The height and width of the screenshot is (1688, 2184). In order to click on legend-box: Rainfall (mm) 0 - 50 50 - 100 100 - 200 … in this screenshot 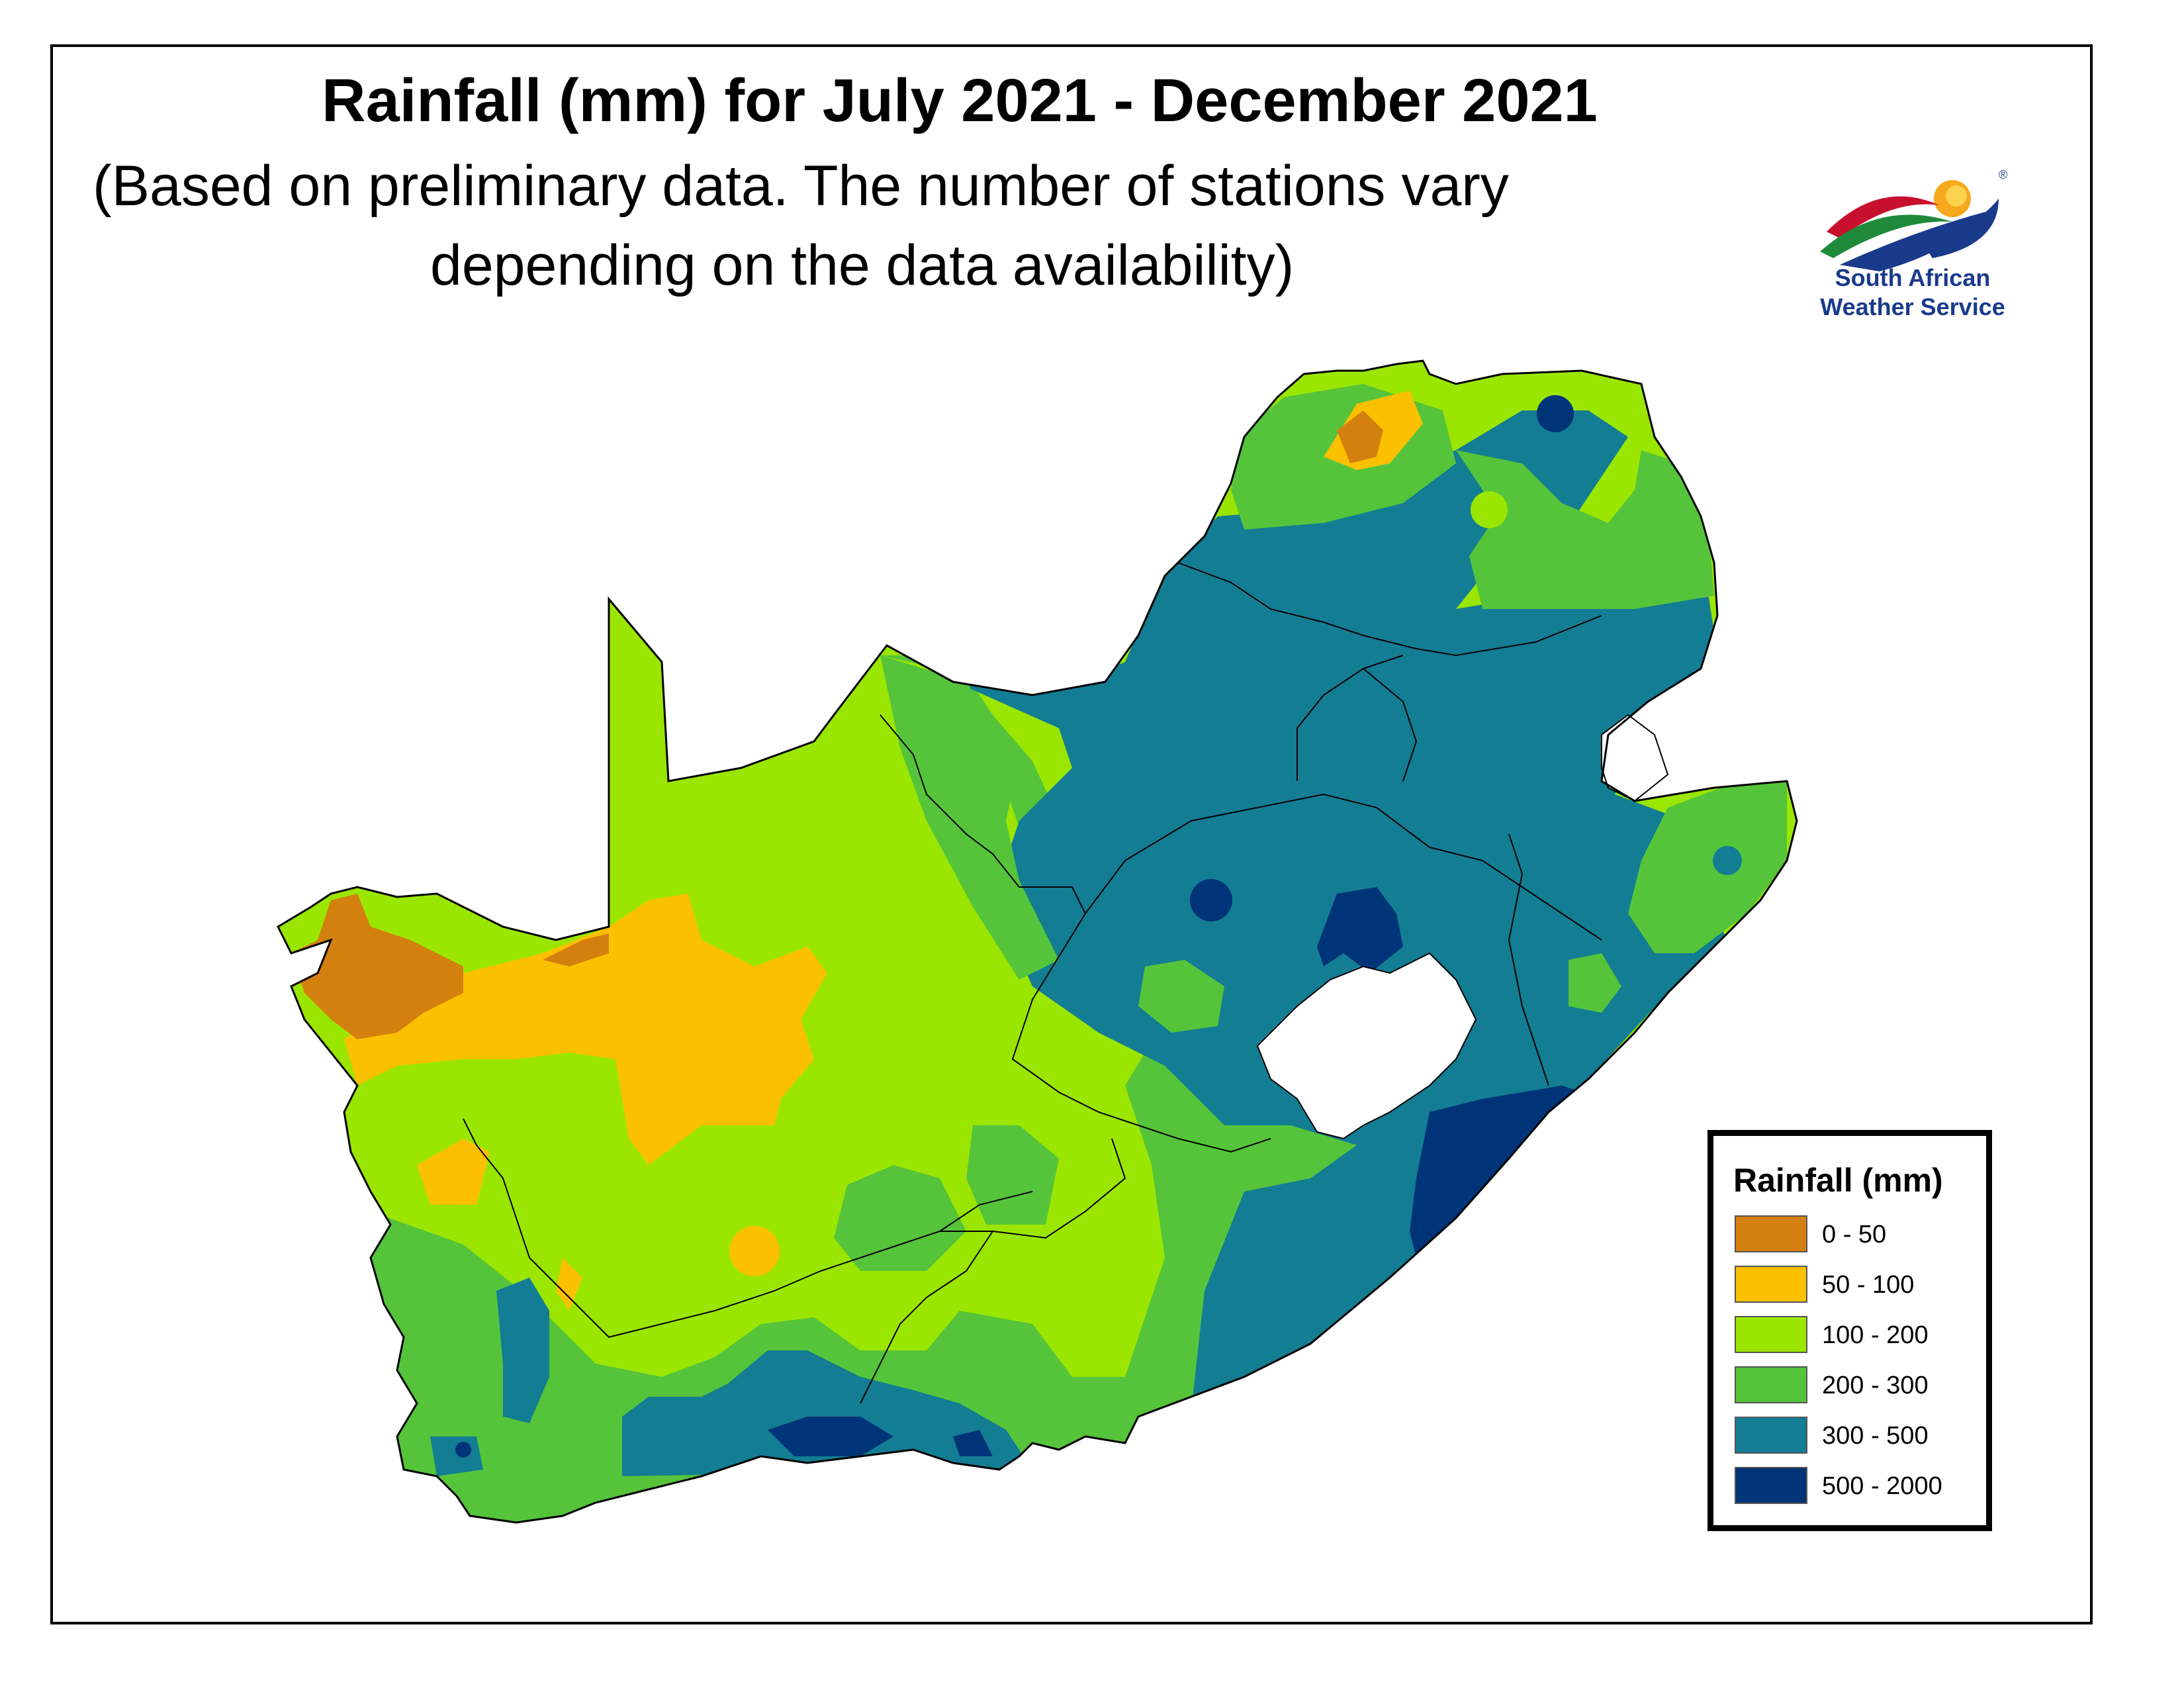, I will do `click(1849, 1330)`.